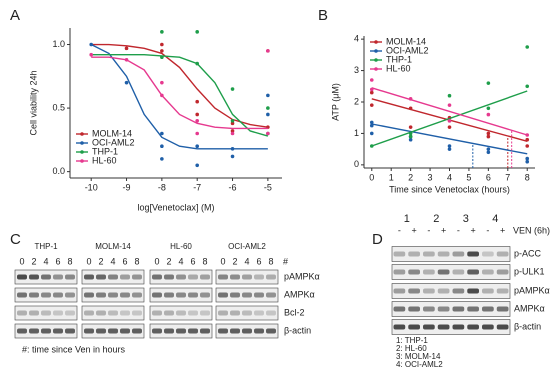 The width and height of the screenshot is (550, 373). I want to click on x-tick-label: 5, so click(468, 177).